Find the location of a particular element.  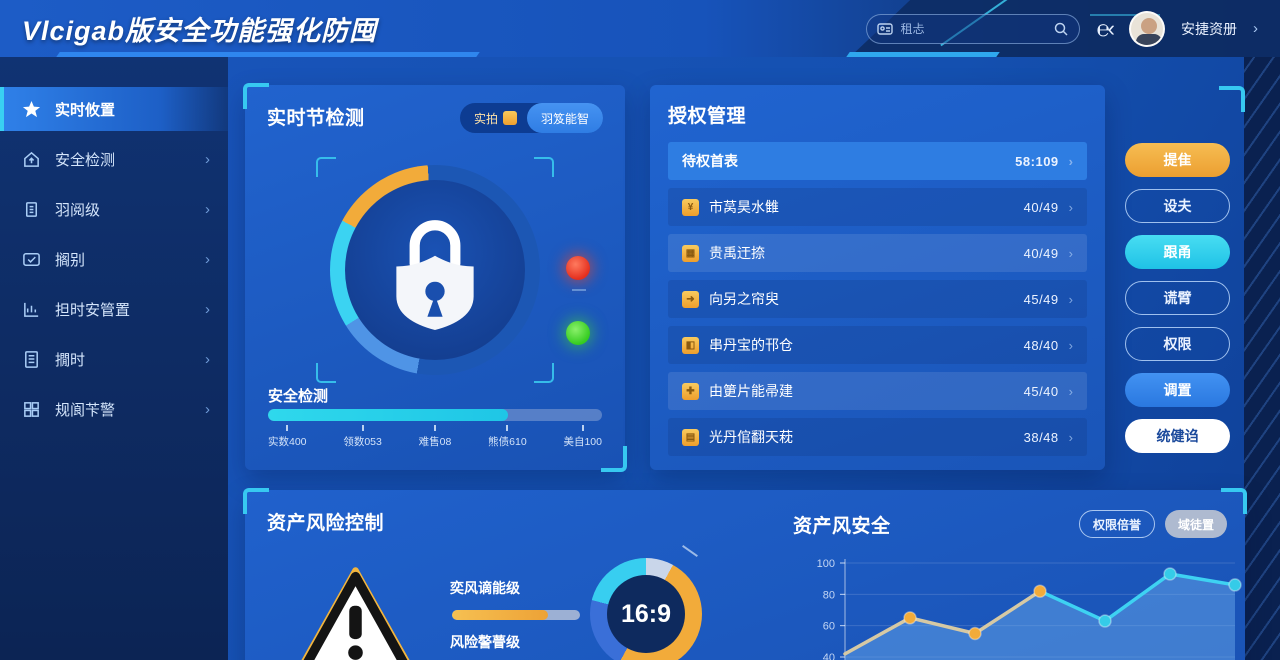

home-upload-icon is located at coordinates (31, 159).